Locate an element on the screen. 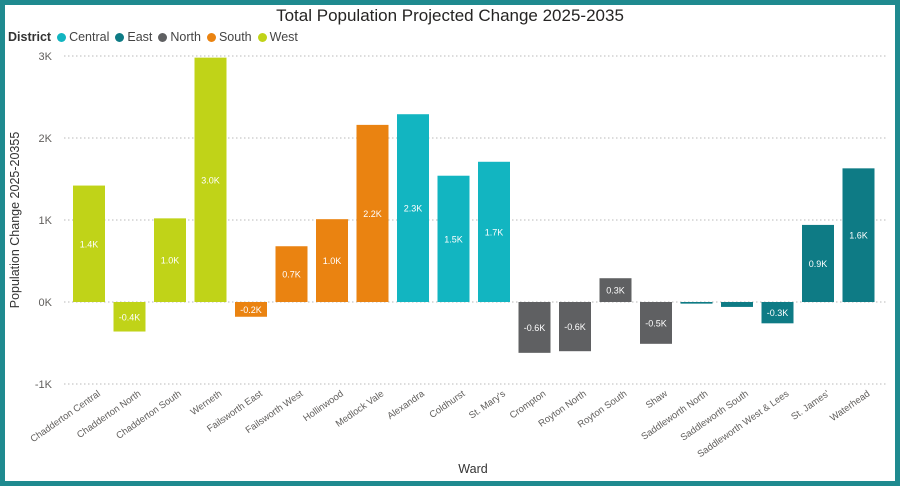  bar-waterhead is located at coordinates (858, 235).